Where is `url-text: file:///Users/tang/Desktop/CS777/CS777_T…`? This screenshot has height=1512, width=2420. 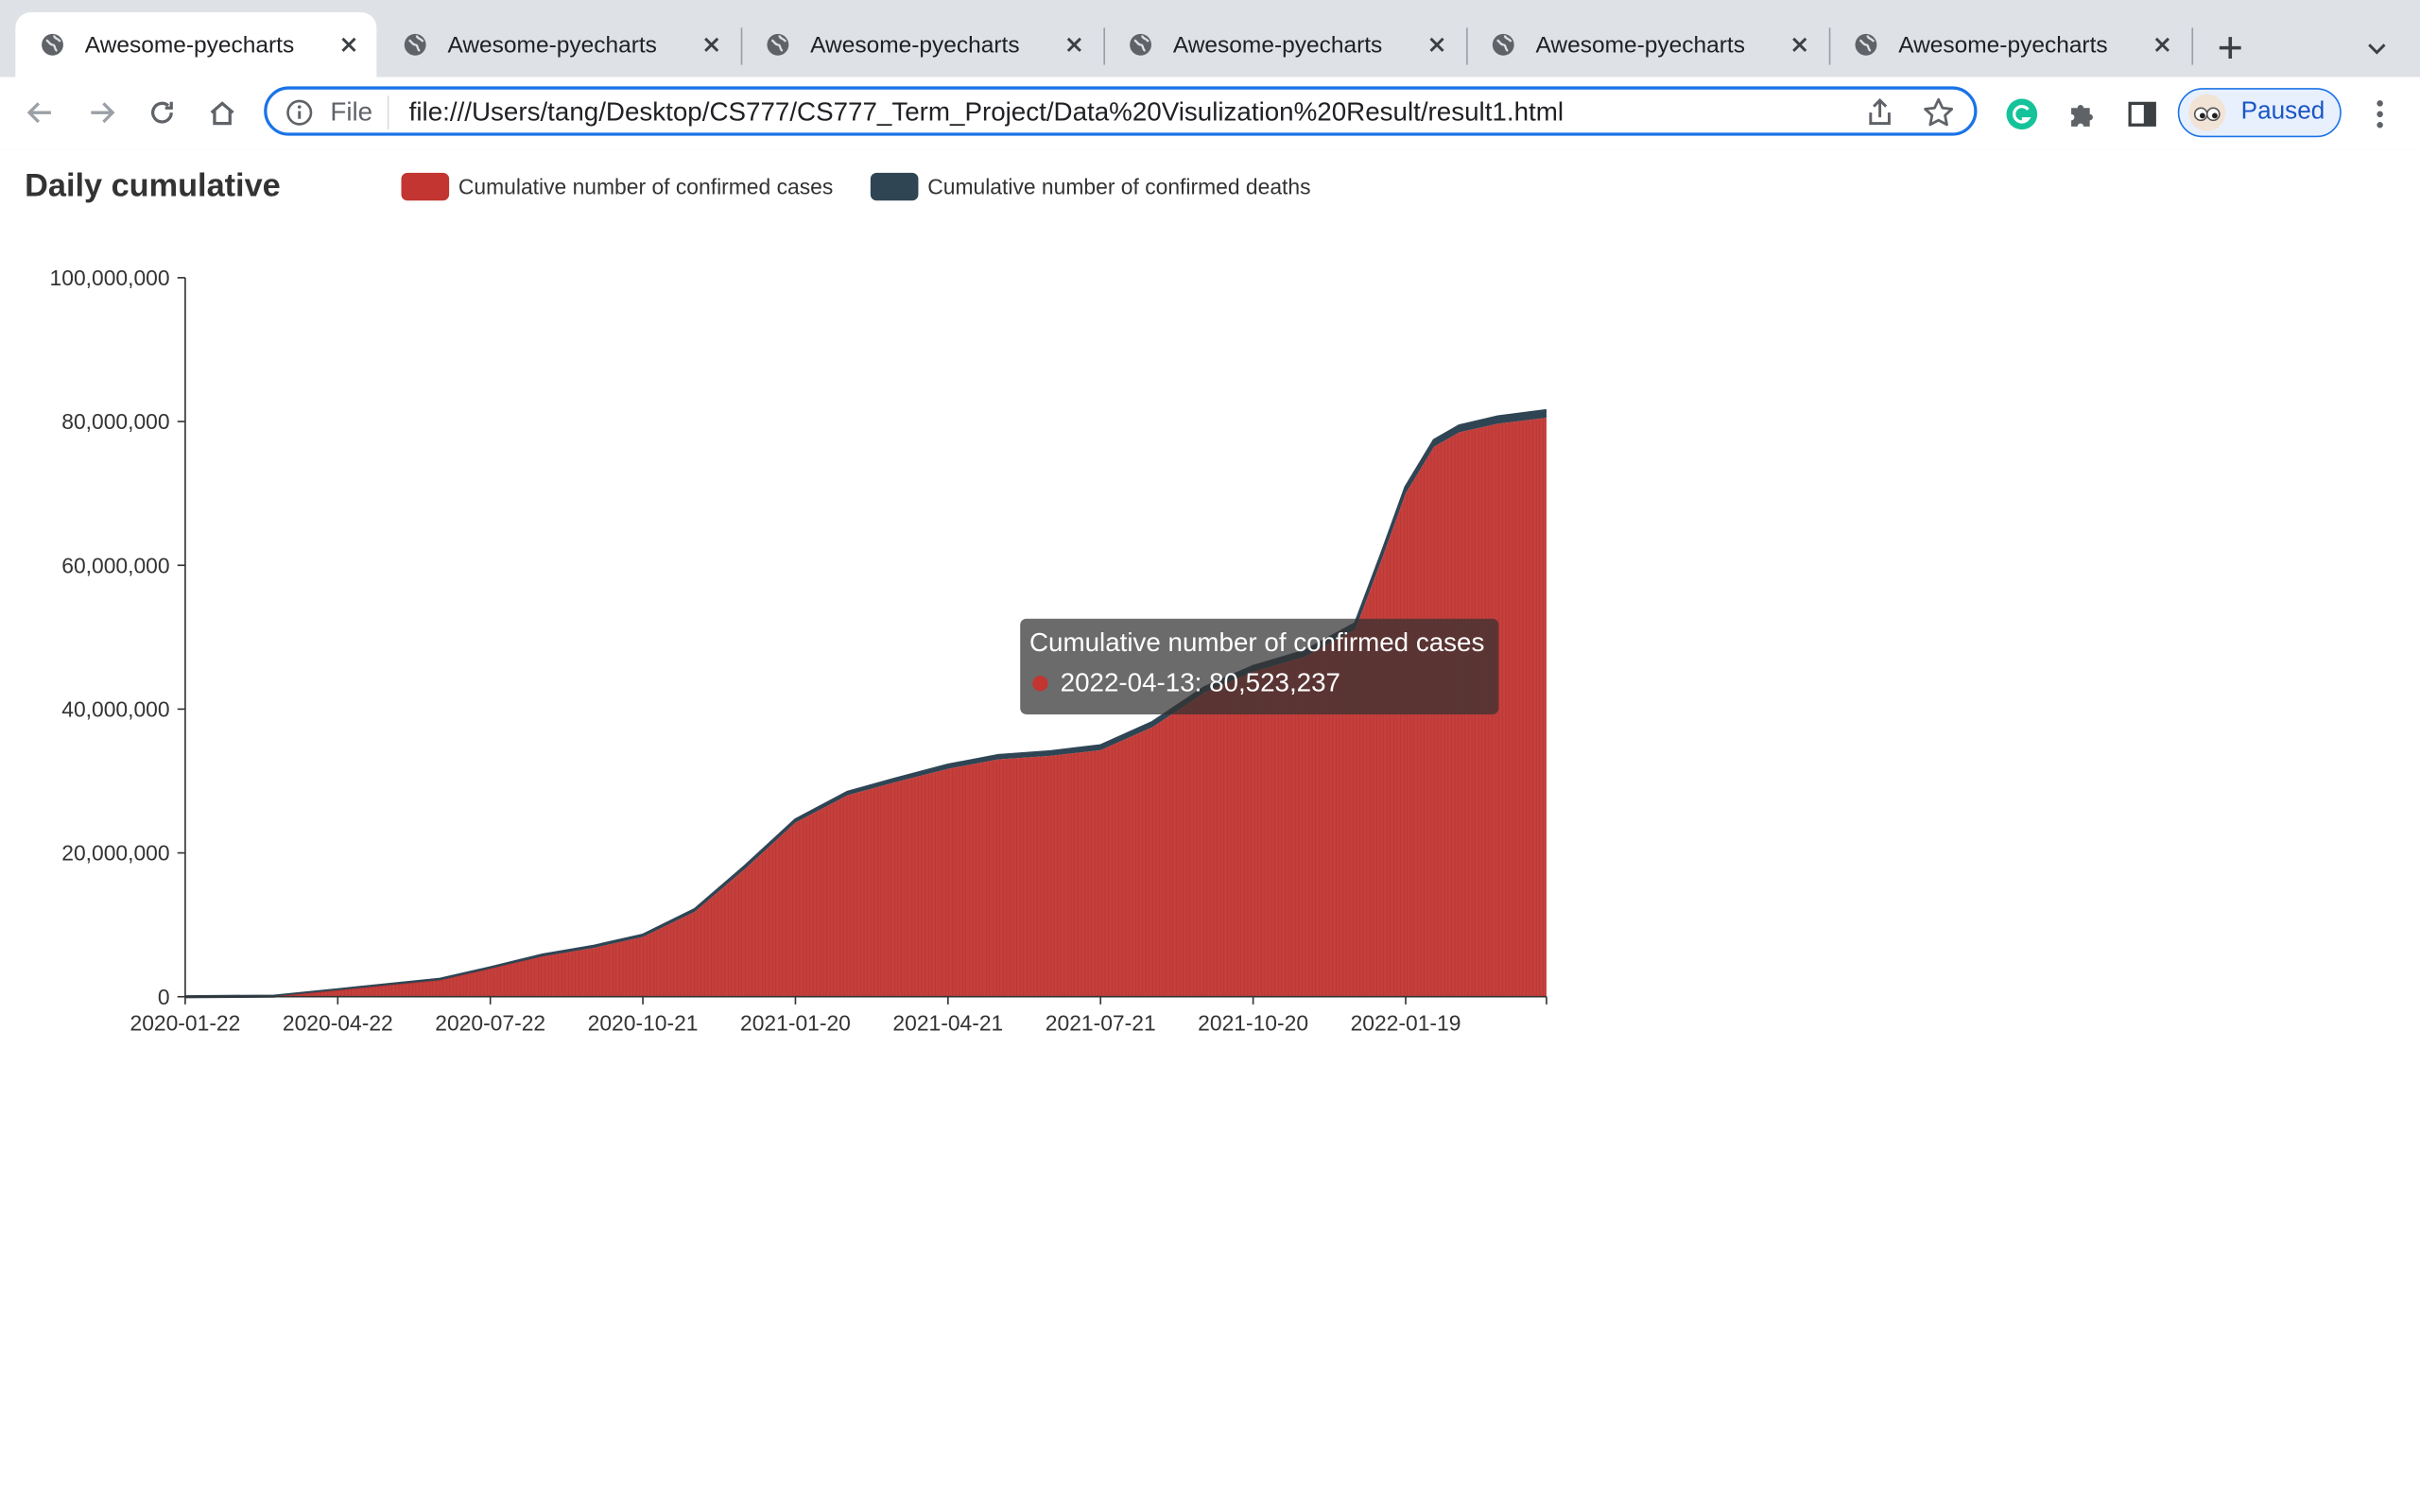 url-text: file:///Users/tang/Desktop/CS777/CS777_T… is located at coordinates (986, 111).